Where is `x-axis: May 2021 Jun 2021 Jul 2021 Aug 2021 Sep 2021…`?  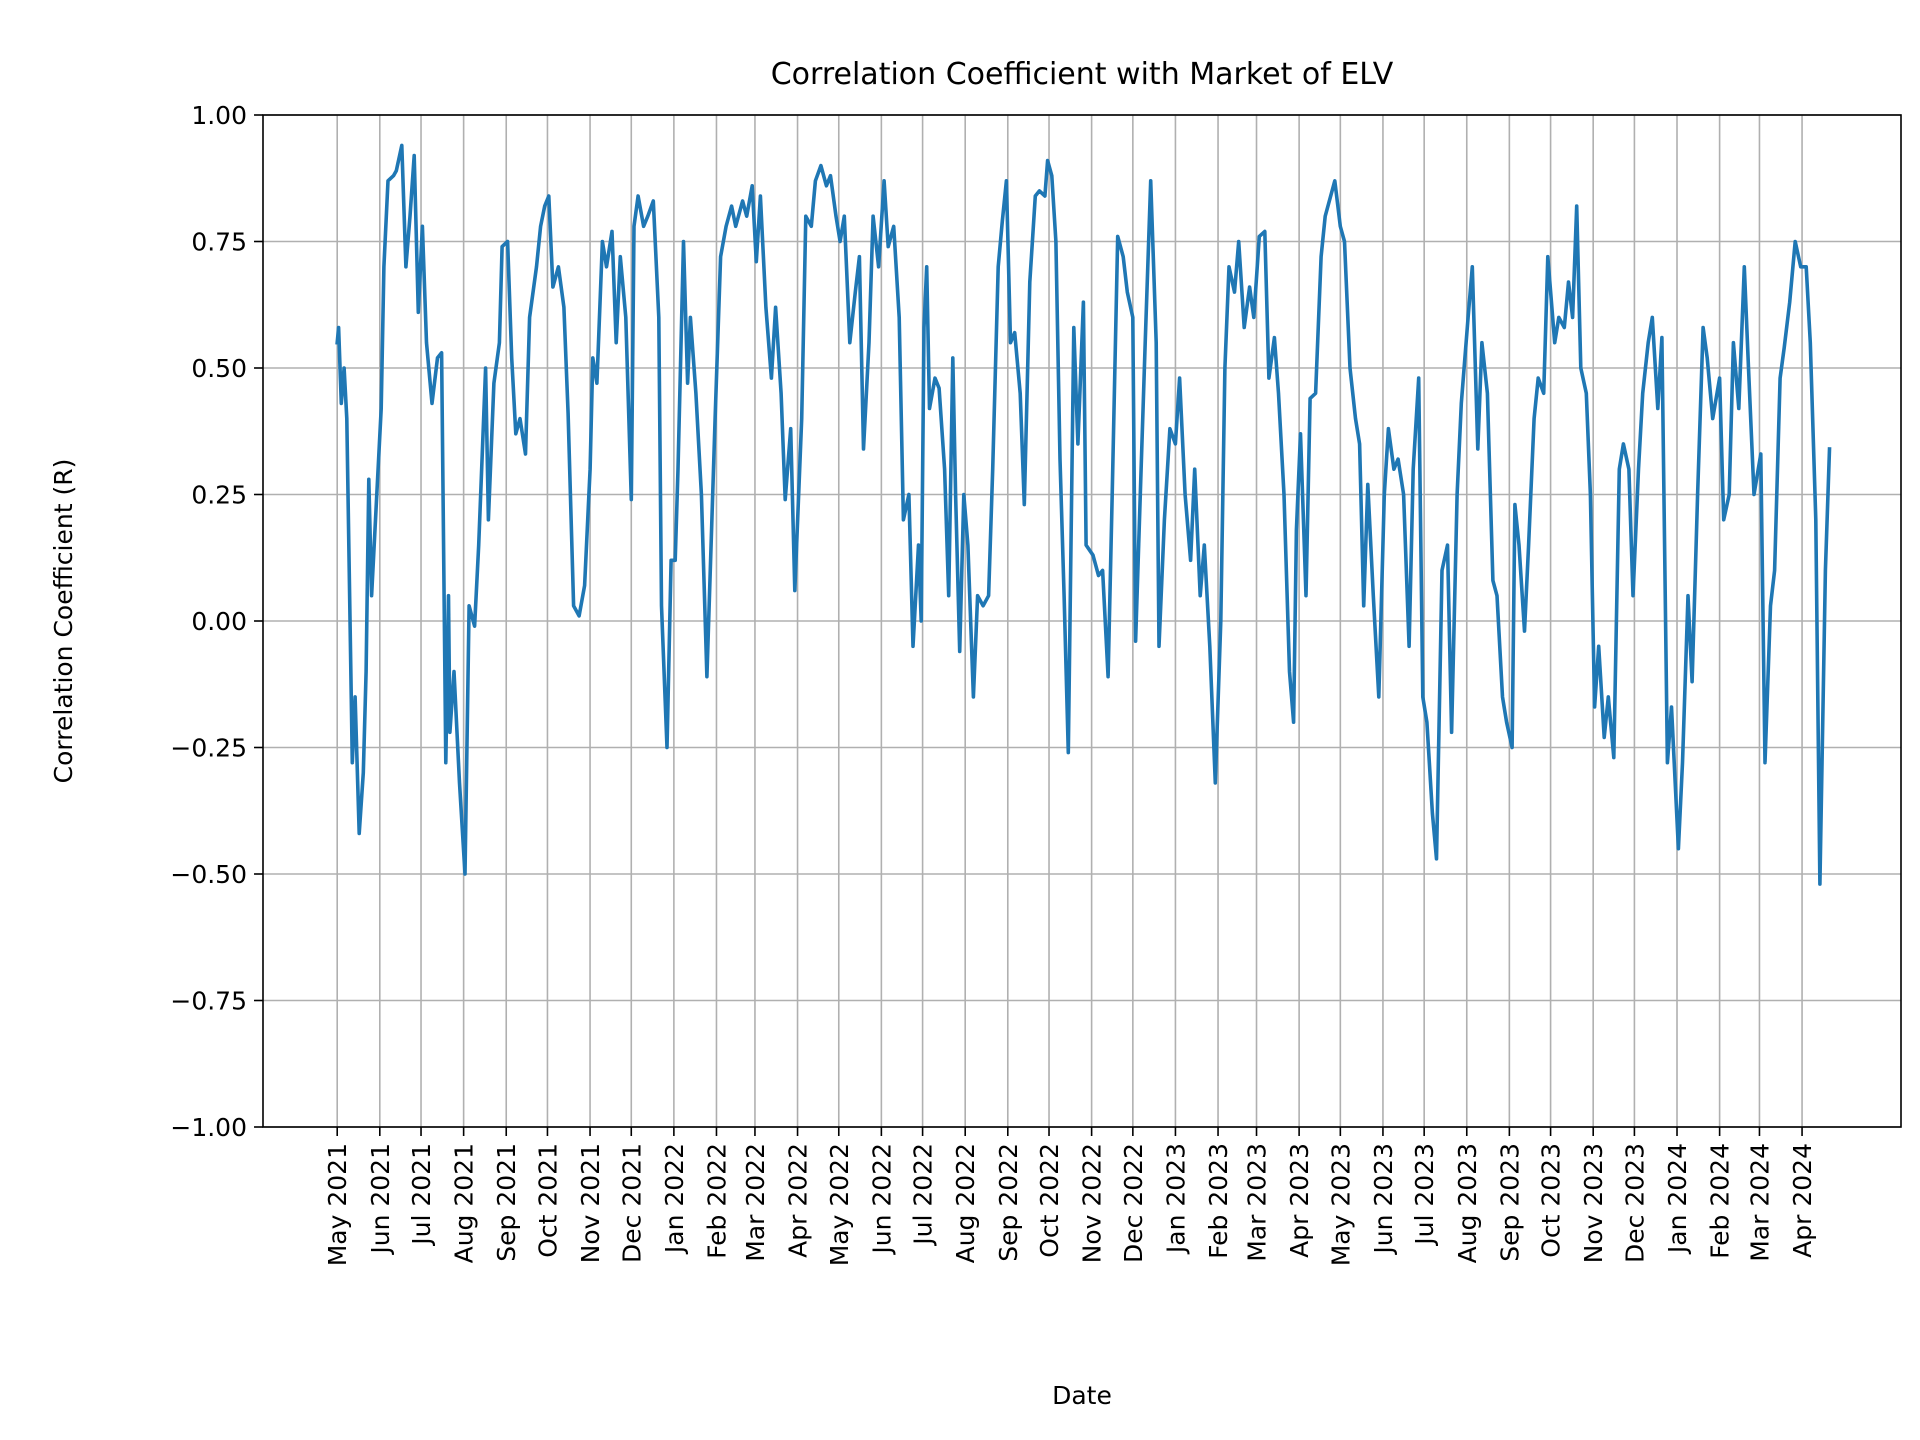 x-axis: May 2021 Jun 2021 Jul 2021 Aug 2021 Sep 2021… is located at coordinates (1070, 1196).